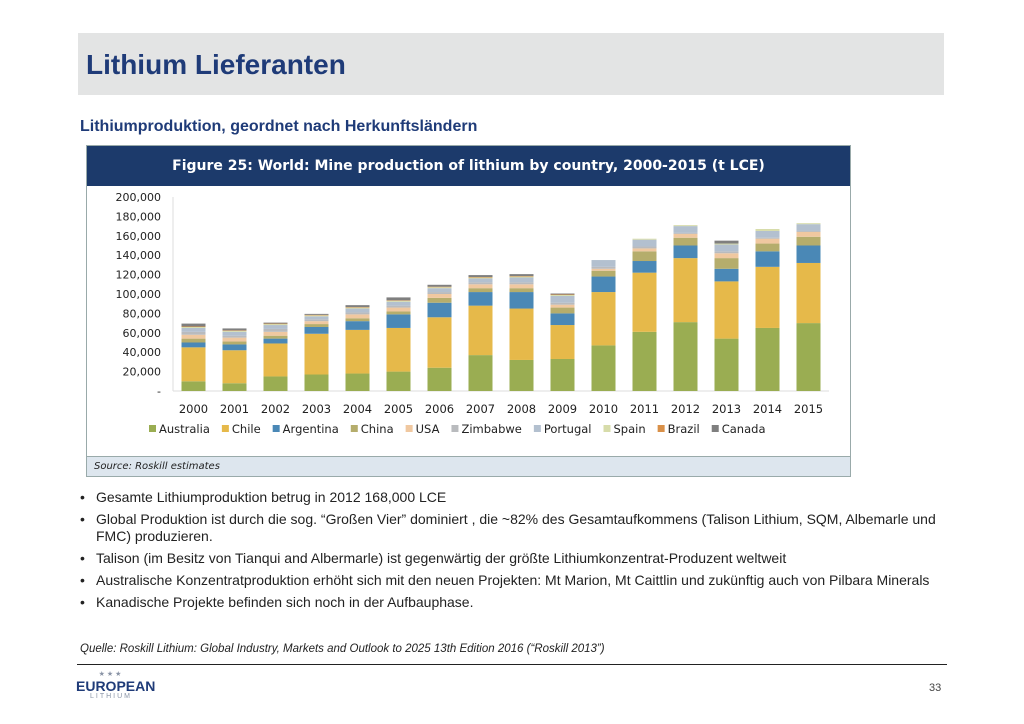  What do you see at coordinates (275, 333) in the screenshot?
I see `bar-segment-usa-2002` at bounding box center [275, 333].